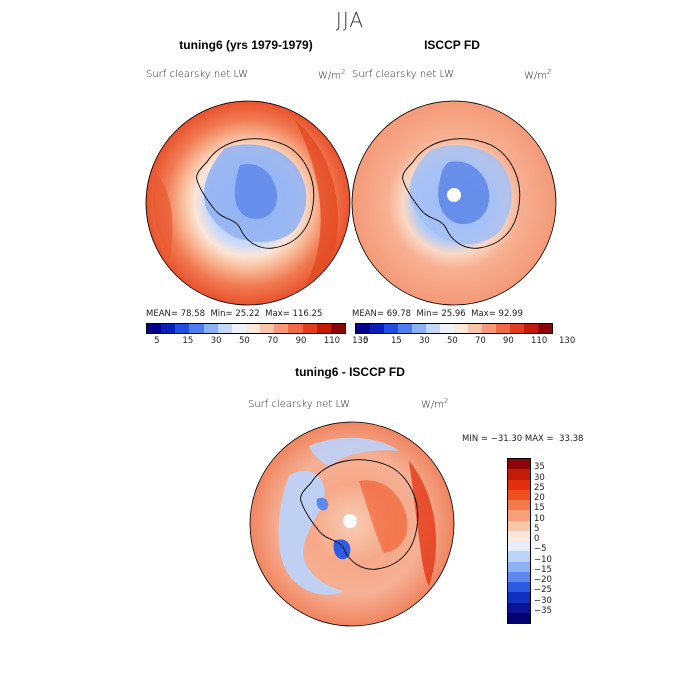 Image resolution: width=700 pixels, height=700 pixels. Describe the element at coordinates (311, 532) in the screenshot. I see `diff-cold-band-west` at that location.